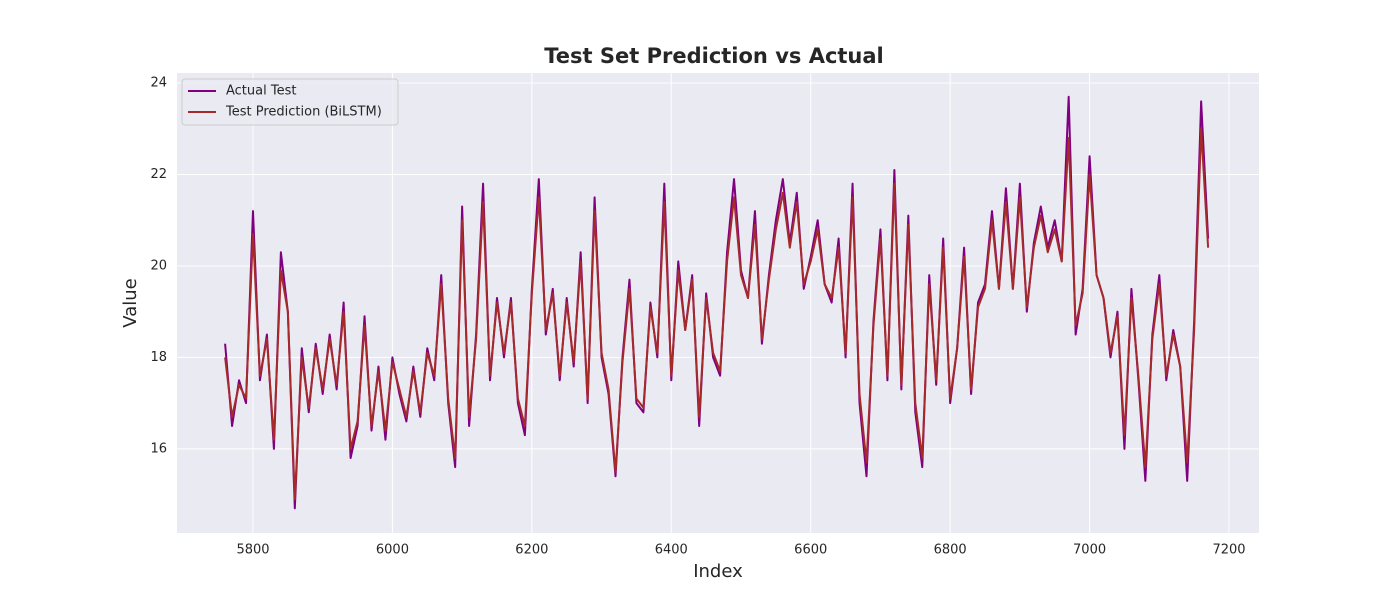 This screenshot has height=604, width=1400. Describe the element at coordinates (303, 112) in the screenshot. I see `legend-label: Test Prediction (BiLSTM)` at that location.